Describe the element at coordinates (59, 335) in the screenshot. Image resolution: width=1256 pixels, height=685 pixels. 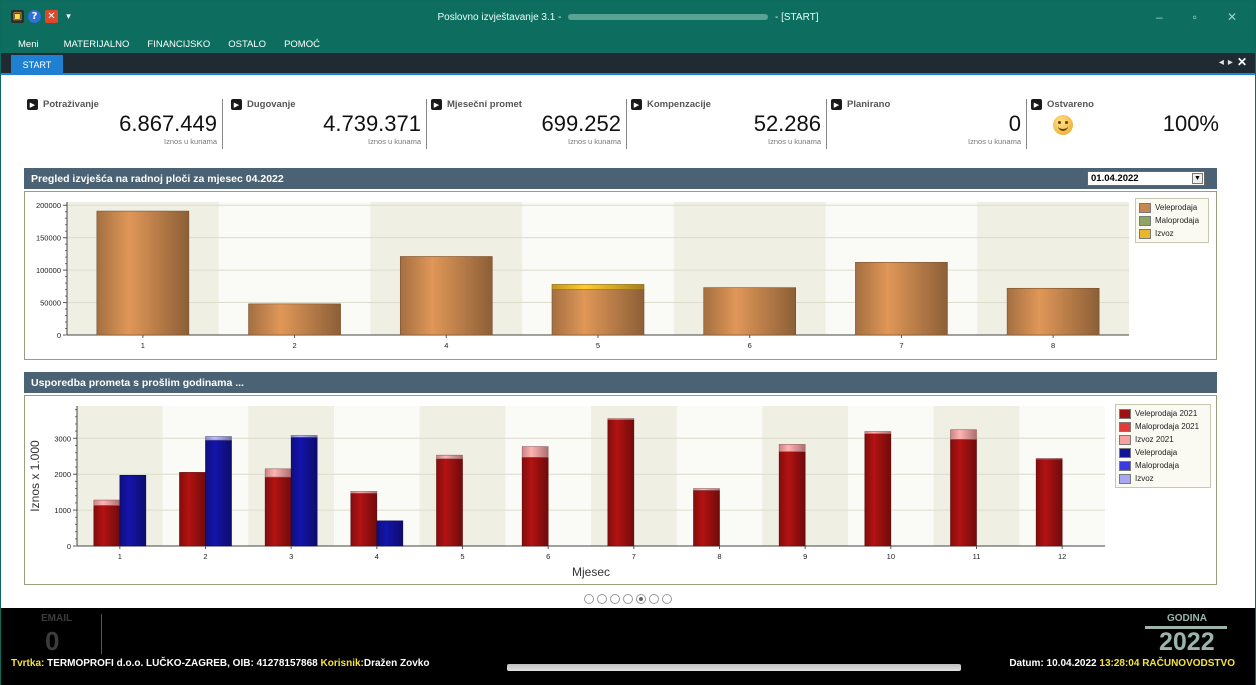
I see `y-tick-label: 0` at that location.